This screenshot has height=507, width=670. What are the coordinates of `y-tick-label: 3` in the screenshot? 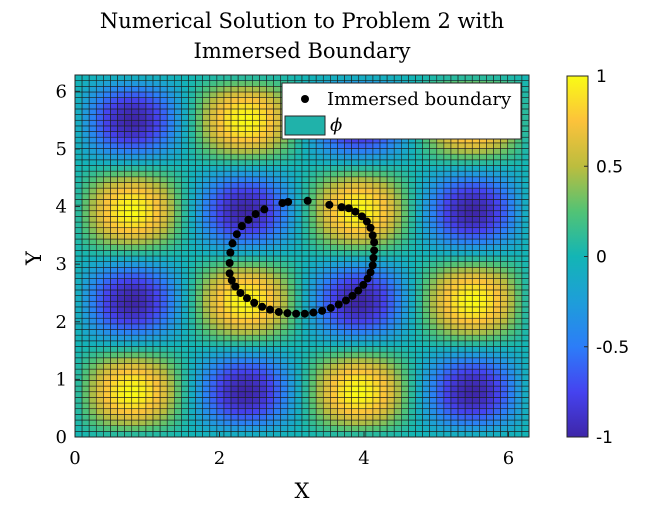 It's located at (61, 264).